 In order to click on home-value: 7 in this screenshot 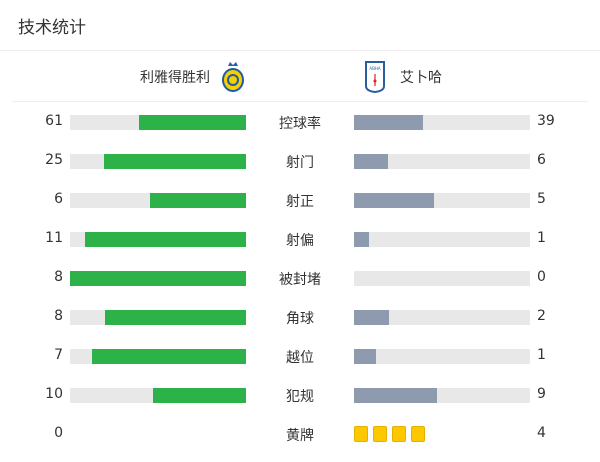, I will do `click(58, 355)`.